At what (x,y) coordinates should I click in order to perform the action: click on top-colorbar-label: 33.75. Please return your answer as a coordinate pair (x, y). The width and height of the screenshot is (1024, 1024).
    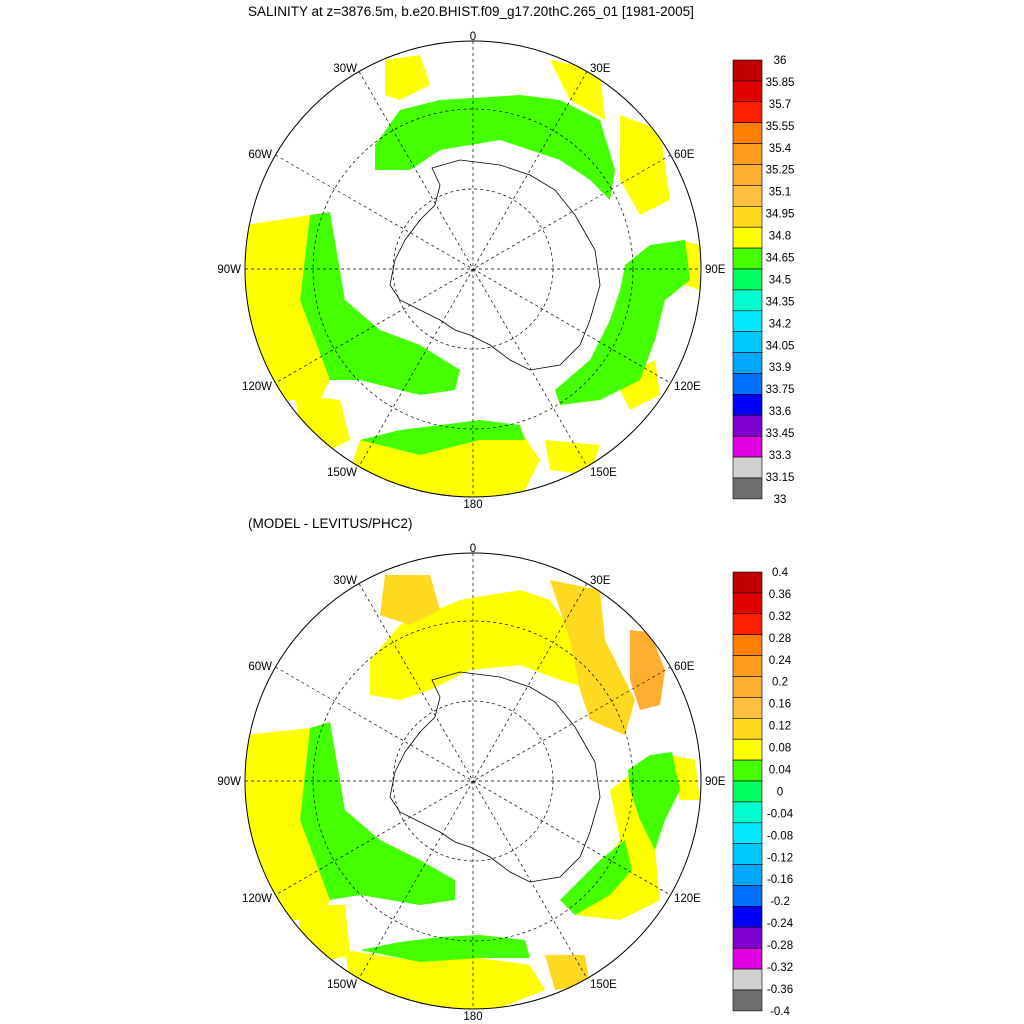
    Looking at the image, I should click on (780, 390).